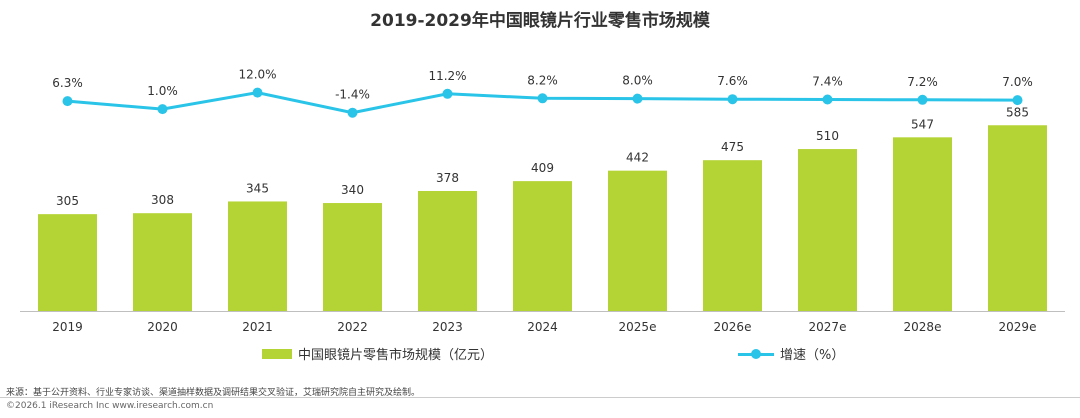 The width and height of the screenshot is (1080, 418). What do you see at coordinates (542, 98) in the screenshot?
I see `growth-point-2024` at bounding box center [542, 98].